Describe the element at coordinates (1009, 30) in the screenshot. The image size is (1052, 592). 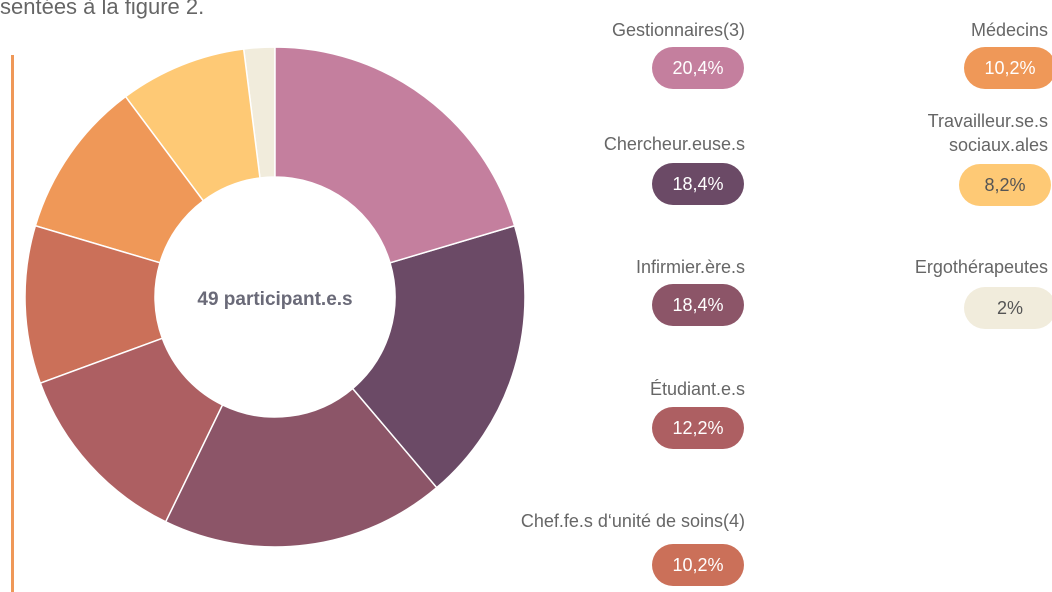
I see `legend-label: Médecins` at that location.